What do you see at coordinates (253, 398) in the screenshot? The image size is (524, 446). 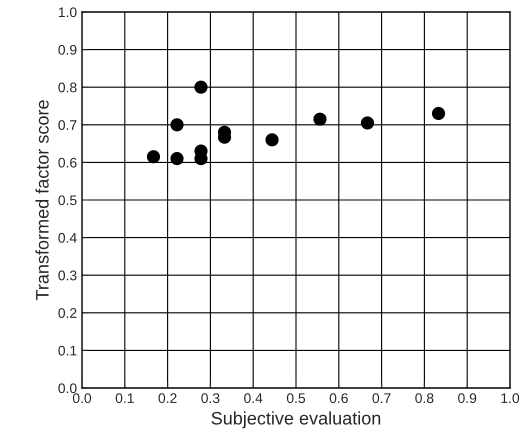 I see `x-tick-label: 0.4` at bounding box center [253, 398].